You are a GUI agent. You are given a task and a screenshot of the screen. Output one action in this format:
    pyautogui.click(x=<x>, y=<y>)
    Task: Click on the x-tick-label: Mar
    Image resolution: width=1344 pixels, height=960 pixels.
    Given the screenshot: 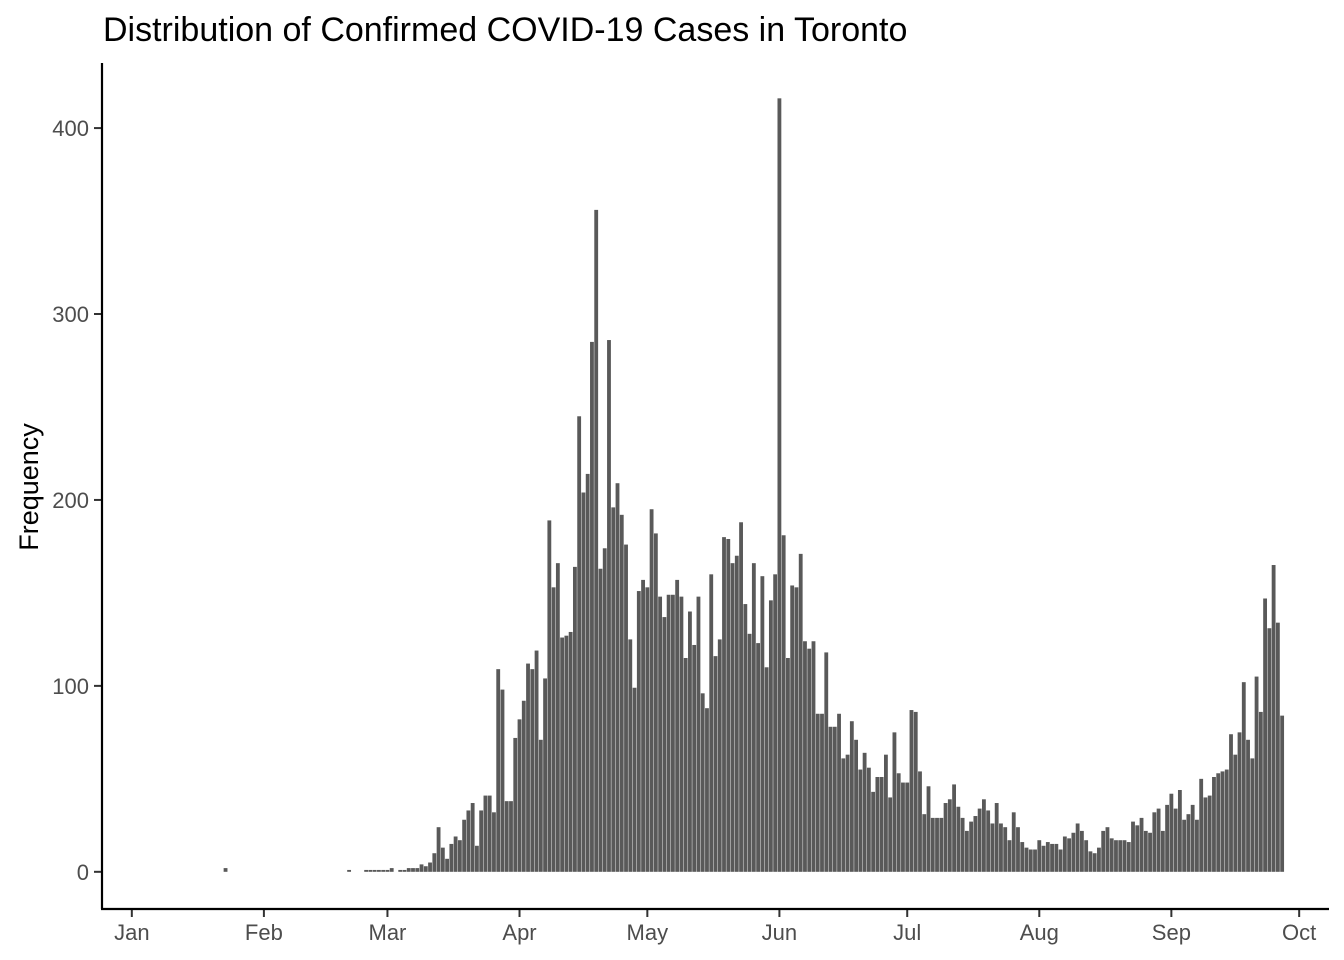 What is the action you would take?
    pyautogui.click(x=388, y=932)
    